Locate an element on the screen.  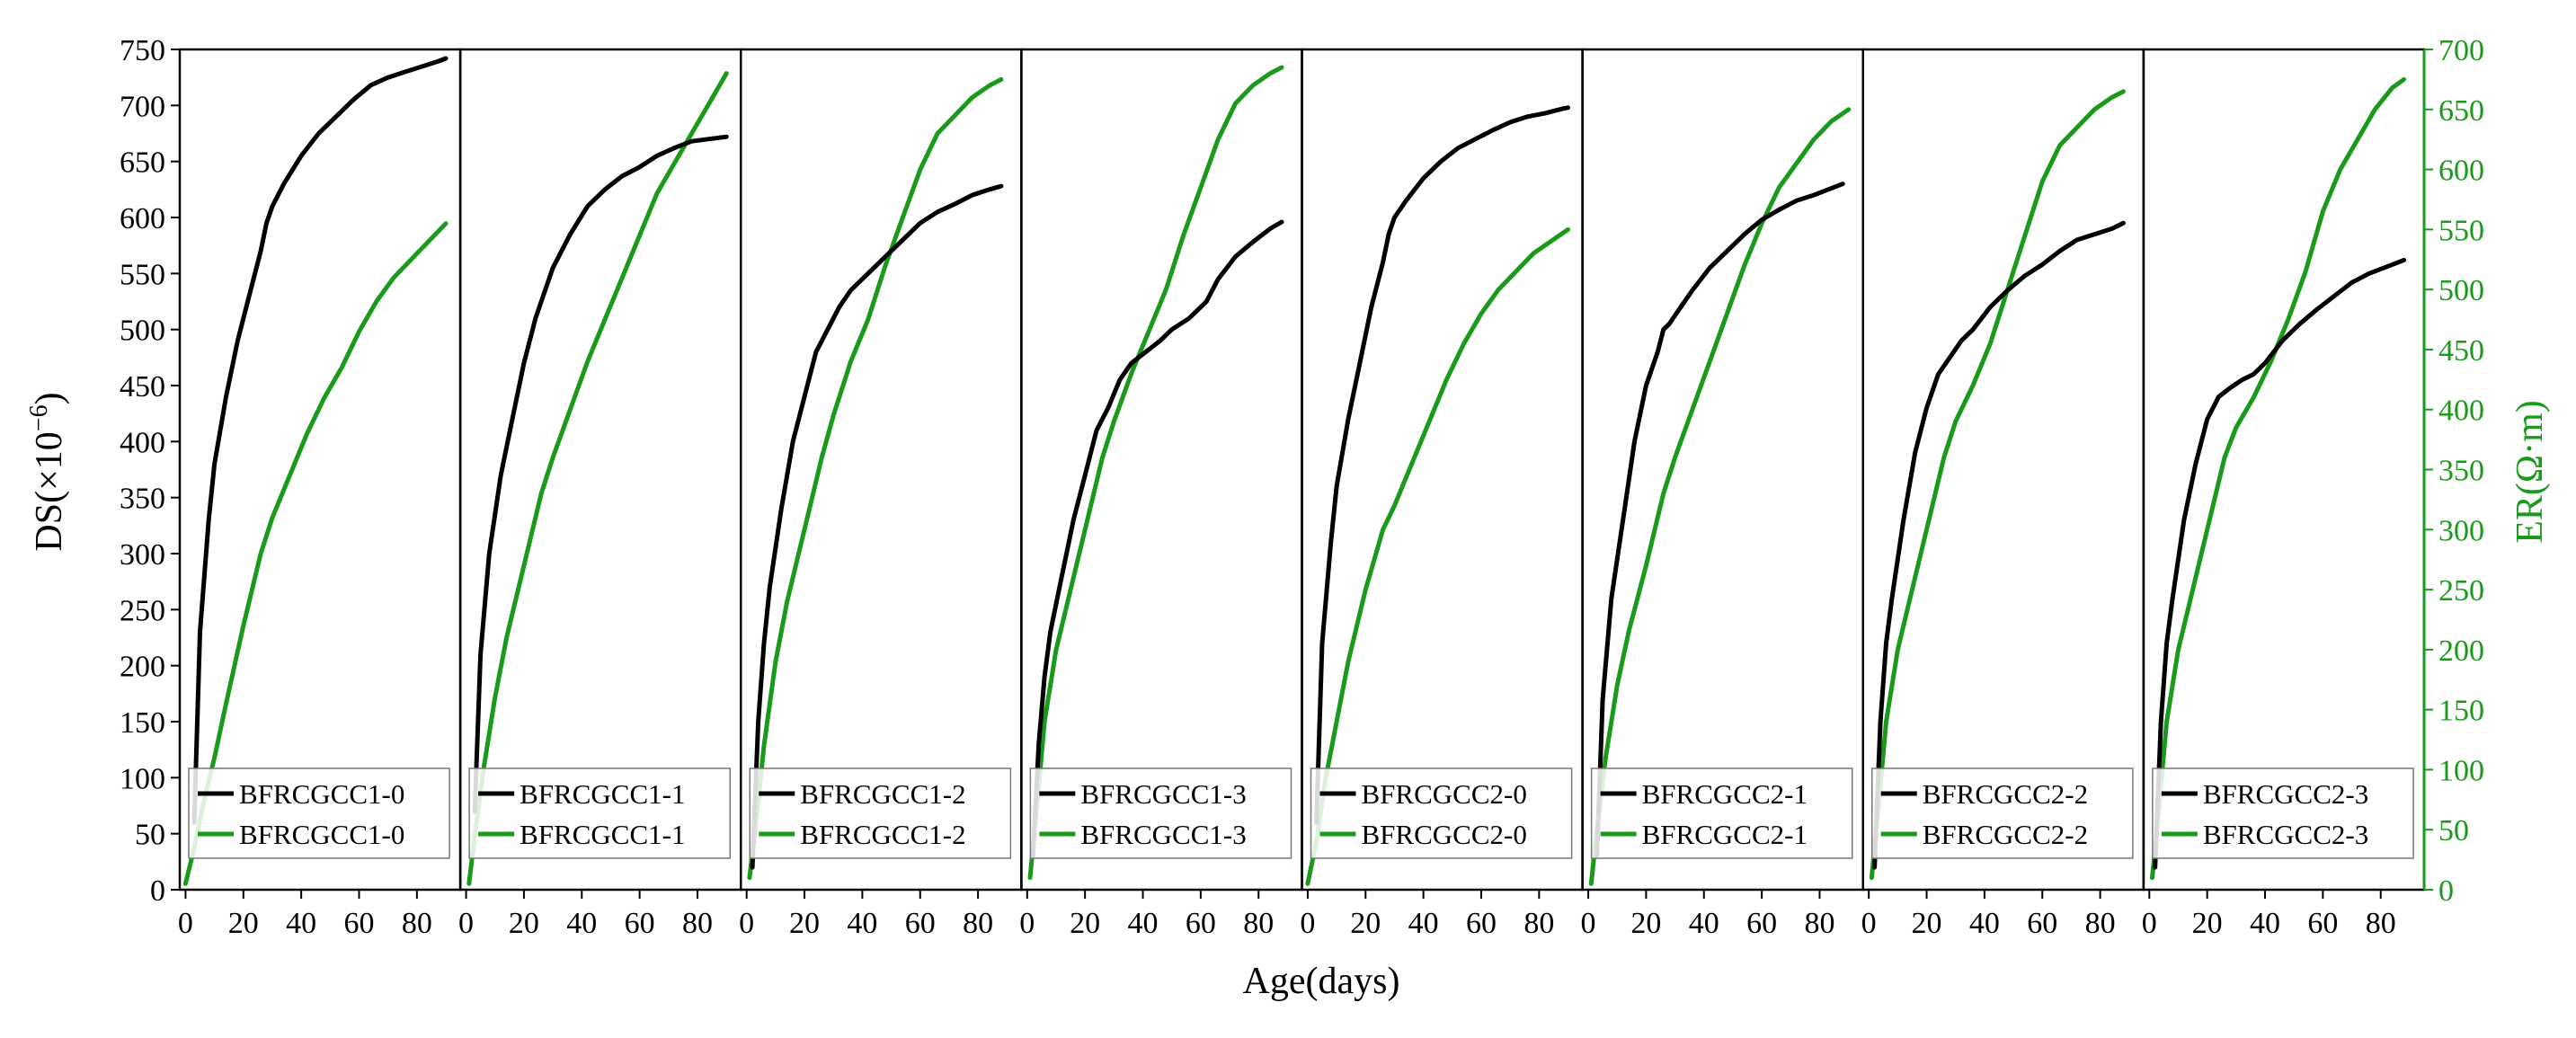
legend-label-ds: BFRCGCC1-1 is located at coordinates (602, 794).